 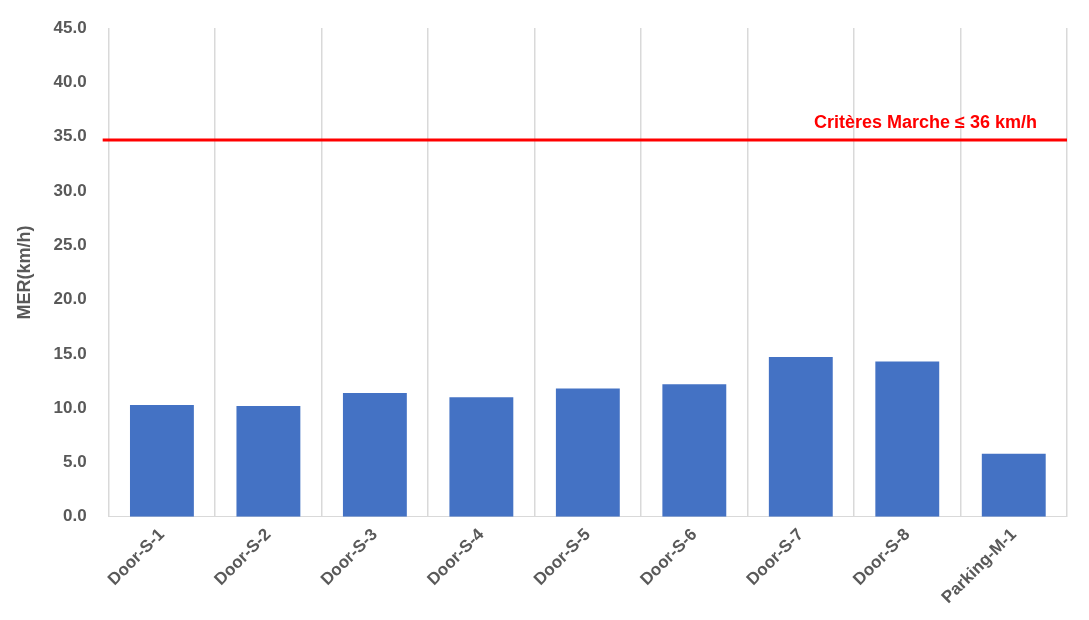 What do you see at coordinates (925, 121) in the screenshot?
I see `ref-line-label: Critères Marche ≤ 36 km/h` at bounding box center [925, 121].